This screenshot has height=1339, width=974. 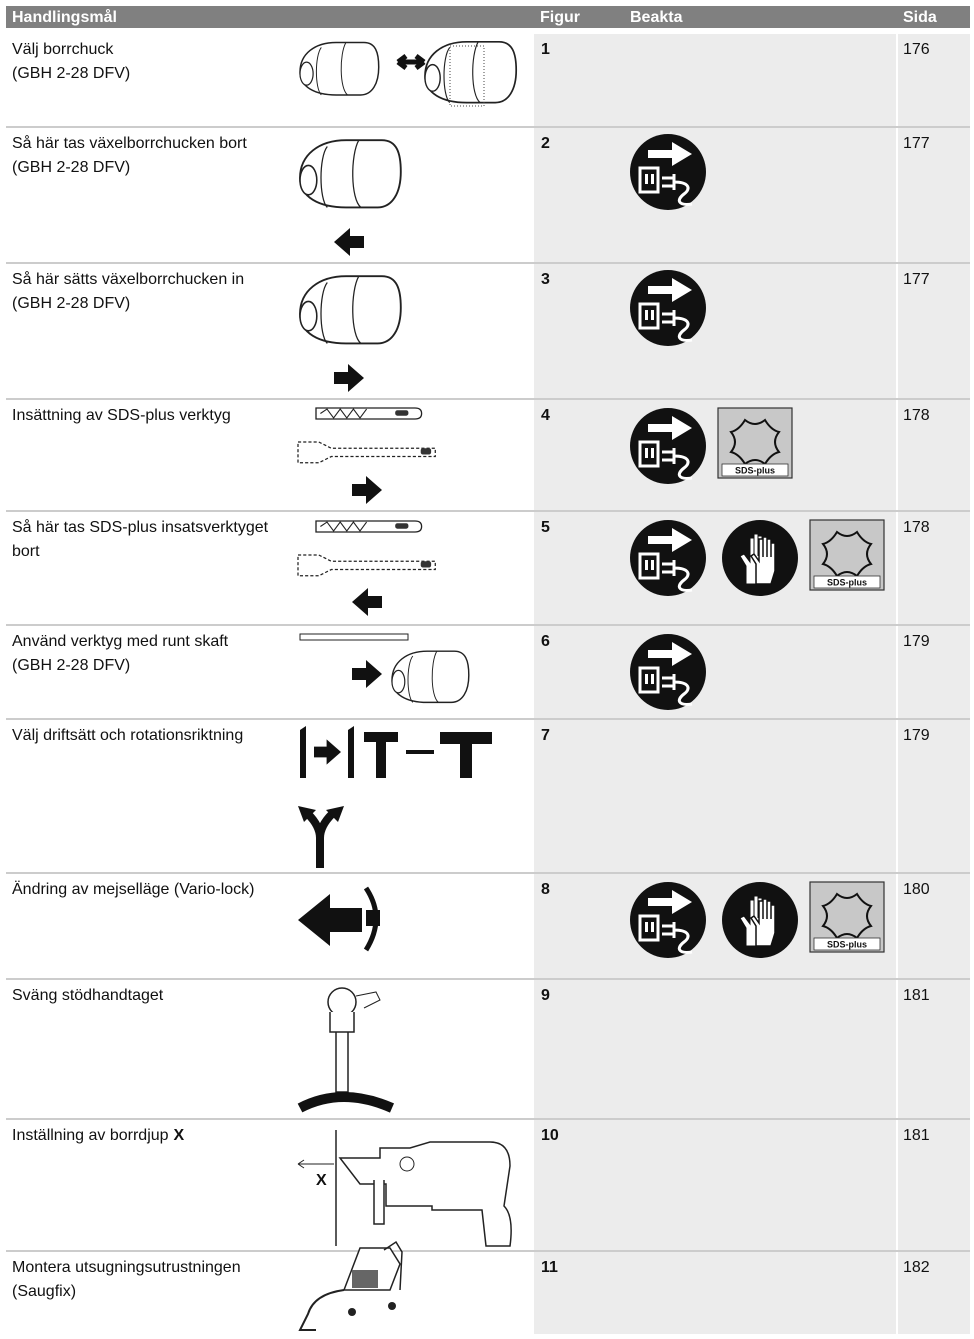 I want to click on table-row: Välj driftsätt och rotationsriktning 7 179, so click(x=488, y=795).